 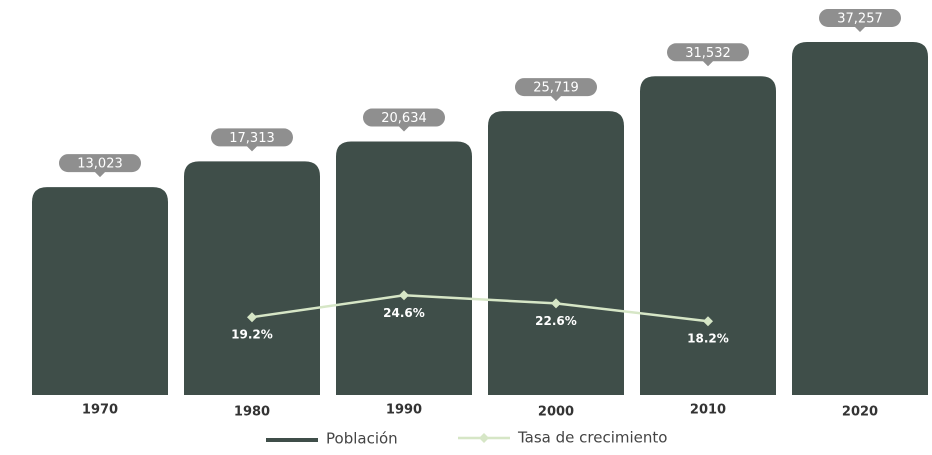 I want to click on legend-marker, so click(x=484, y=438).